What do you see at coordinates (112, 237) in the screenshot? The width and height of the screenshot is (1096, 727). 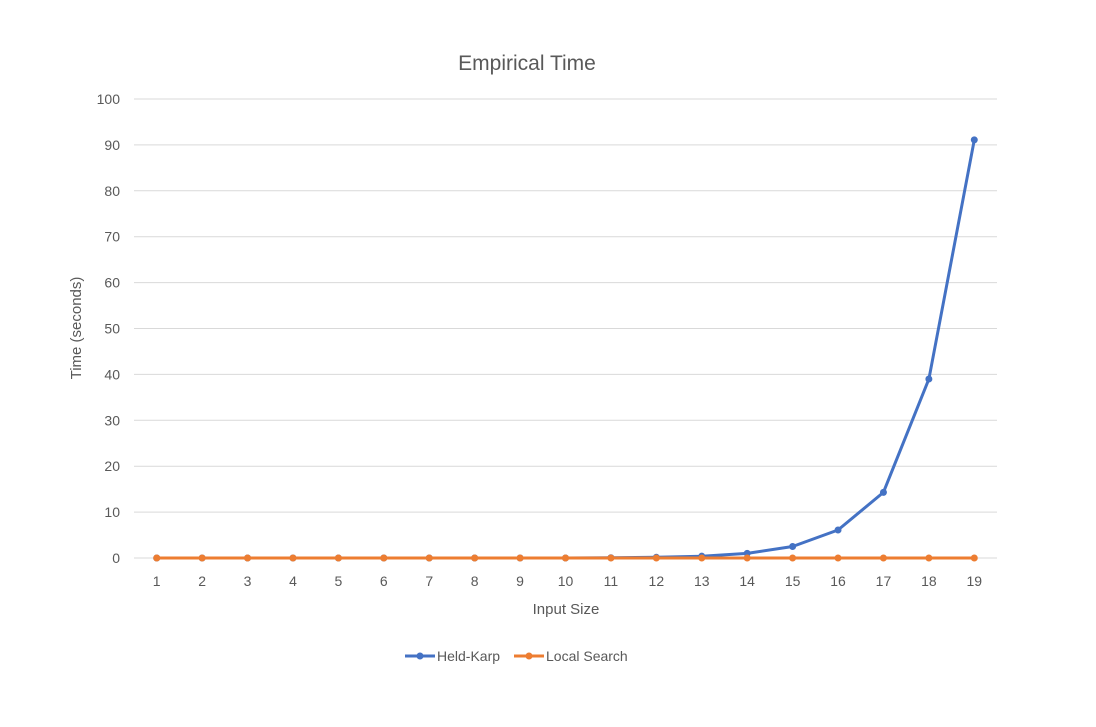 I see `y-tick-label: 70` at bounding box center [112, 237].